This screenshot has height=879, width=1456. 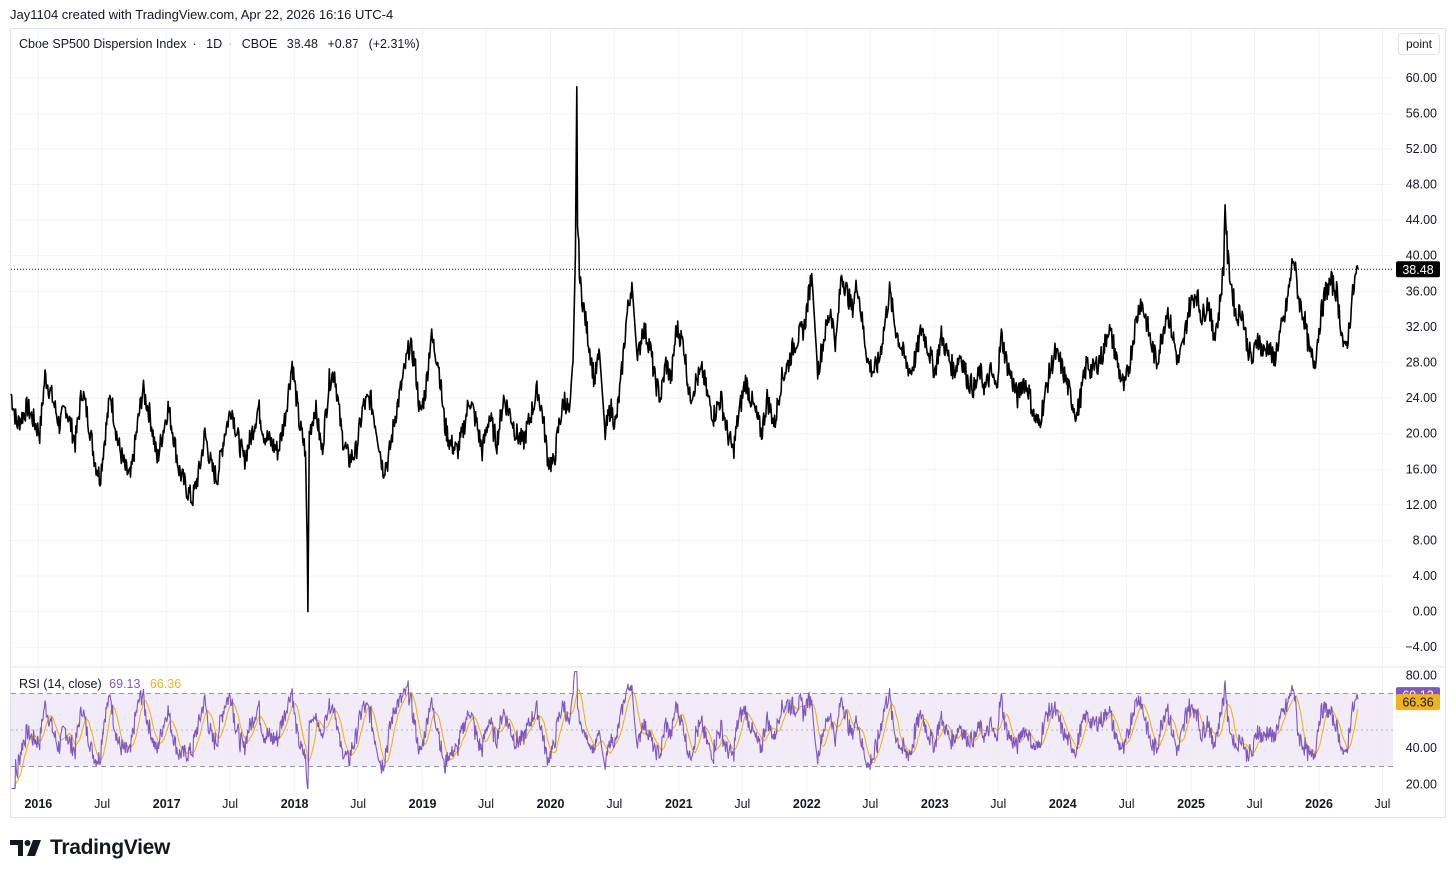 What do you see at coordinates (165, 684) in the screenshot?
I see `rsi-ma-value: 66.36` at bounding box center [165, 684].